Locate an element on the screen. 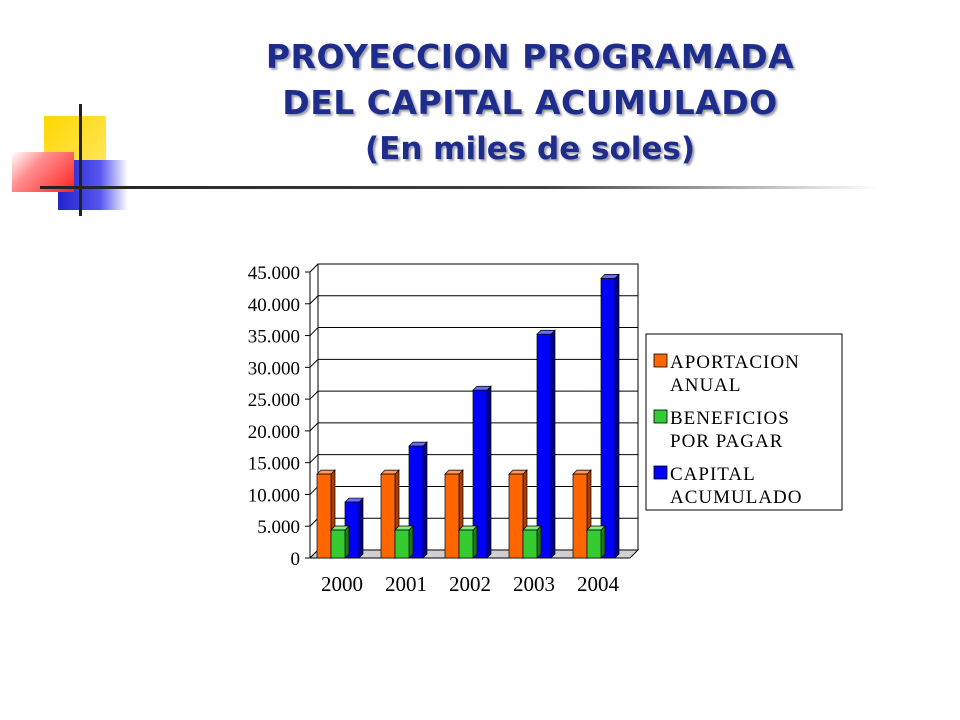 This screenshot has width=960, height=720. legend-label: ANUAL is located at coordinates (706, 385).